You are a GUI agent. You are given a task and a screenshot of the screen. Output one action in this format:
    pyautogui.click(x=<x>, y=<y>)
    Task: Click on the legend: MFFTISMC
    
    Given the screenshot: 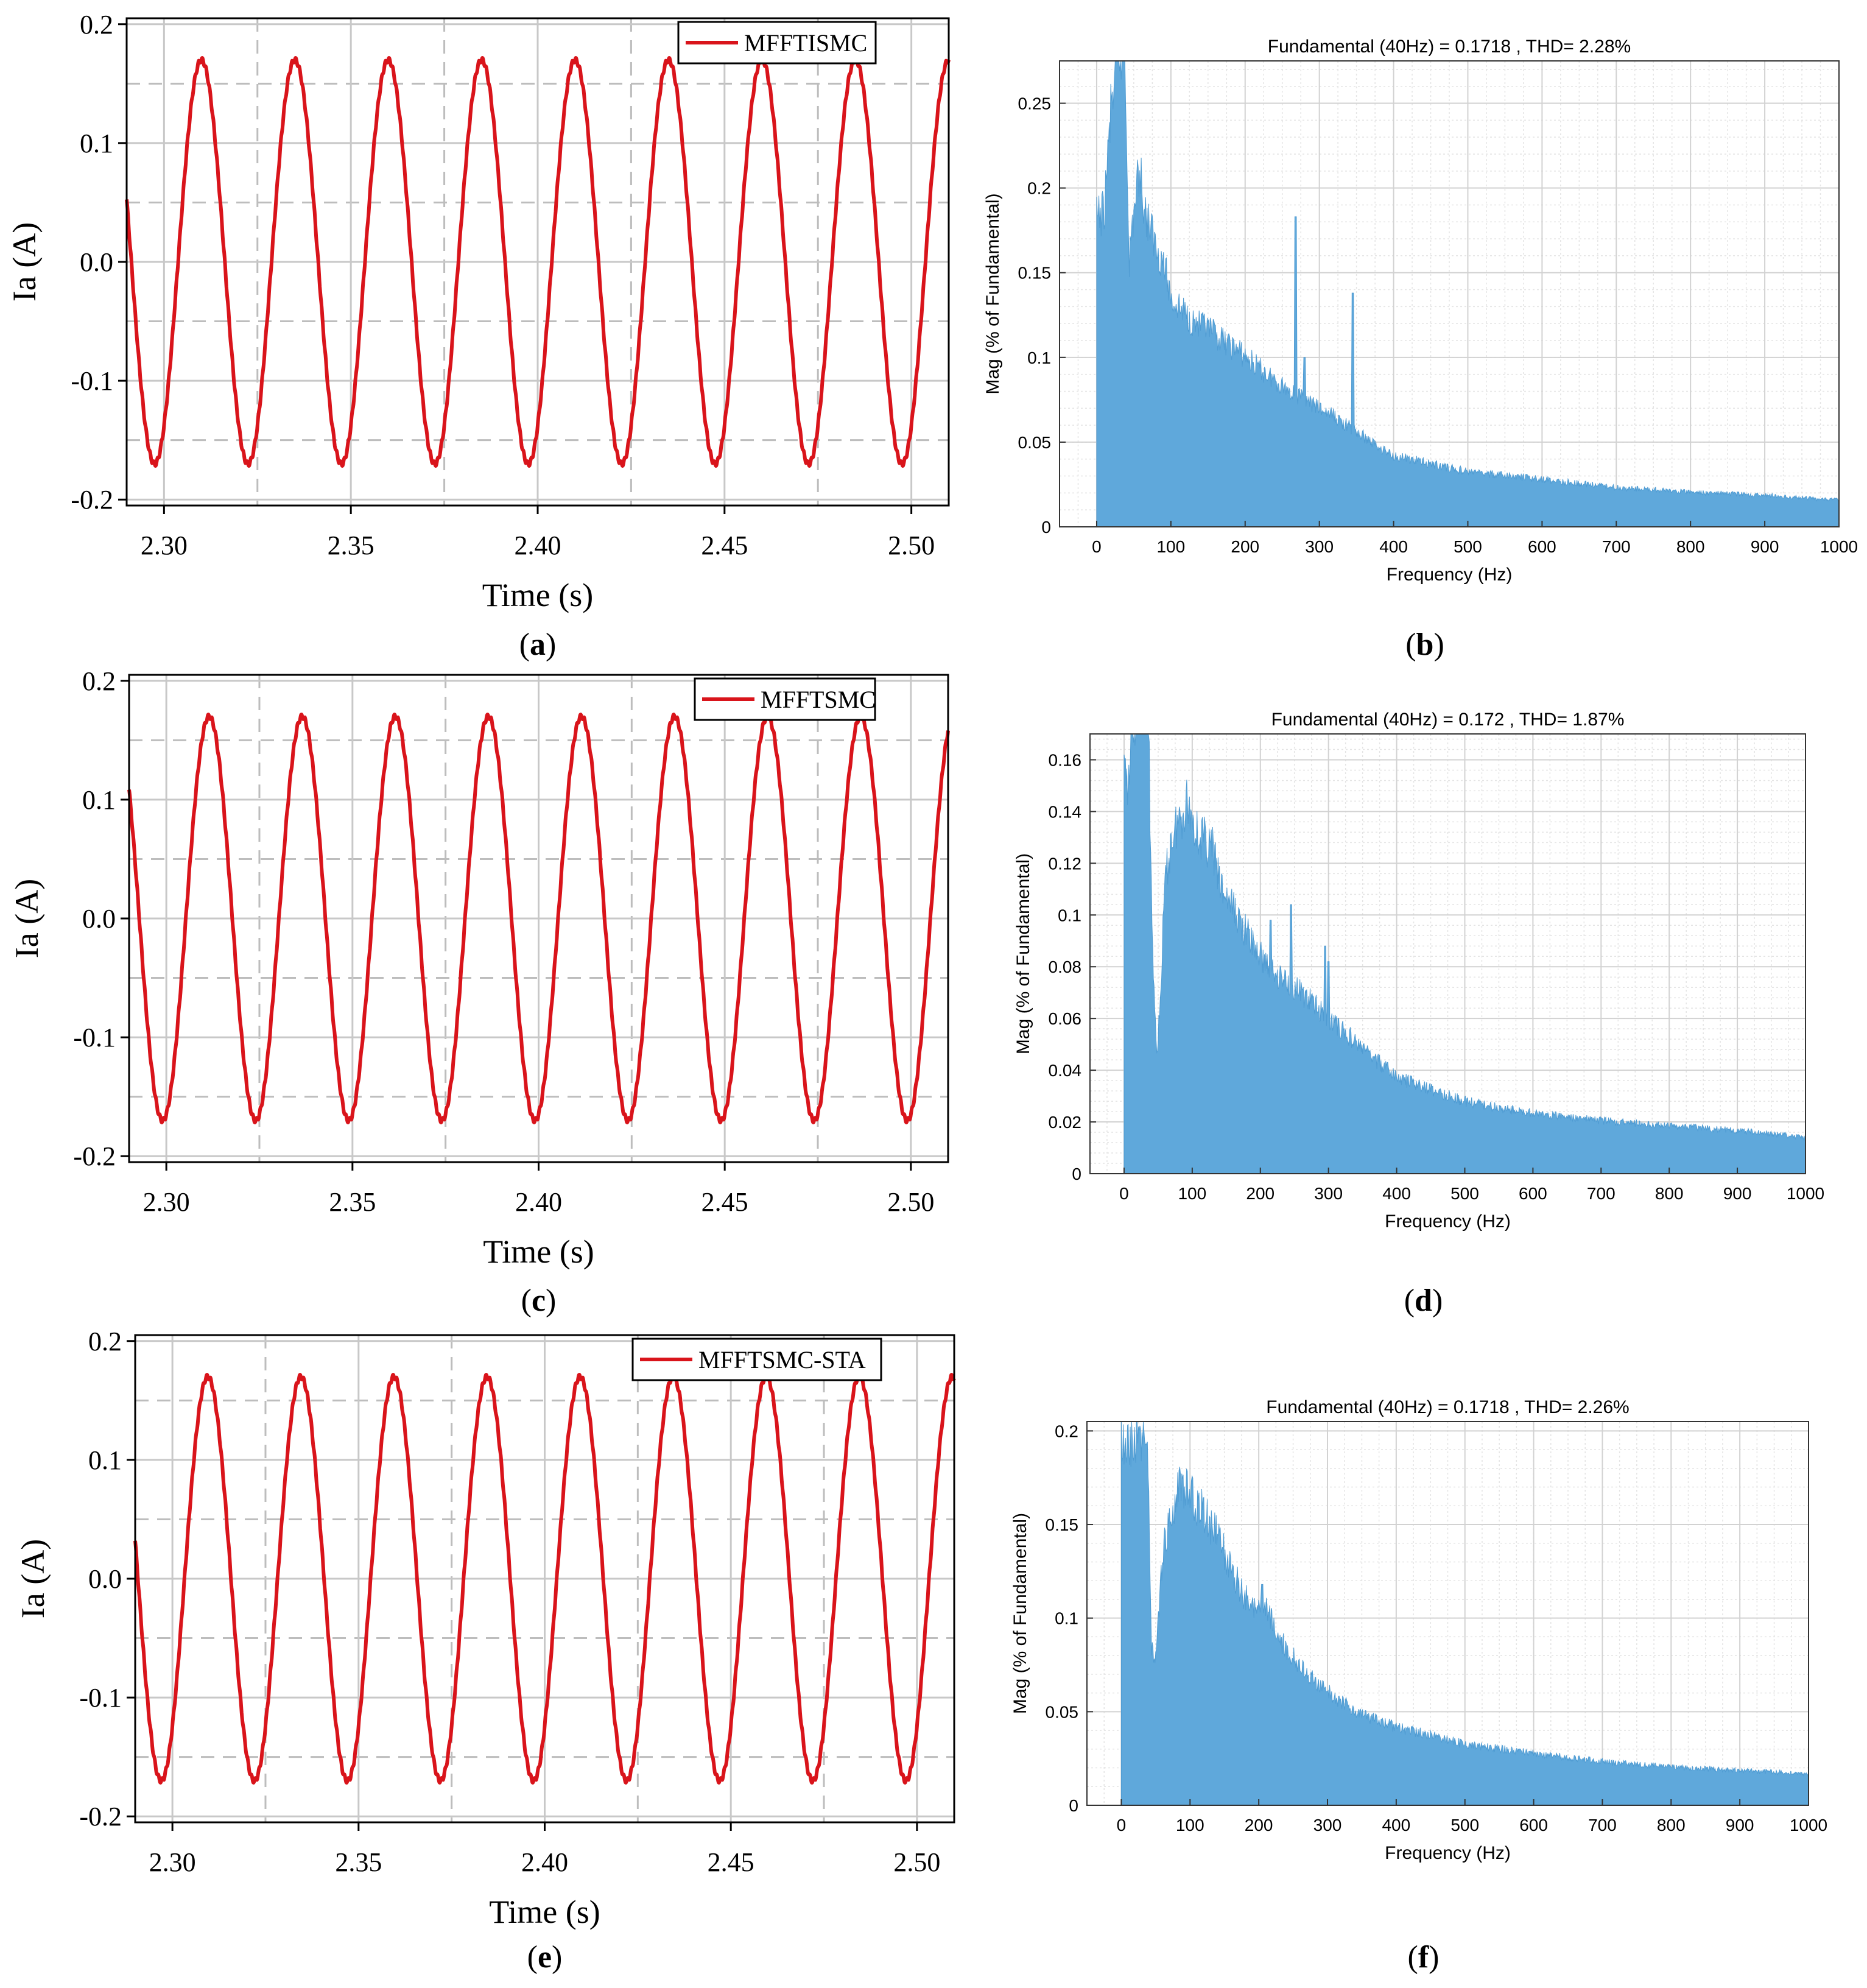 What is the action you would take?
    pyautogui.click(x=777, y=43)
    